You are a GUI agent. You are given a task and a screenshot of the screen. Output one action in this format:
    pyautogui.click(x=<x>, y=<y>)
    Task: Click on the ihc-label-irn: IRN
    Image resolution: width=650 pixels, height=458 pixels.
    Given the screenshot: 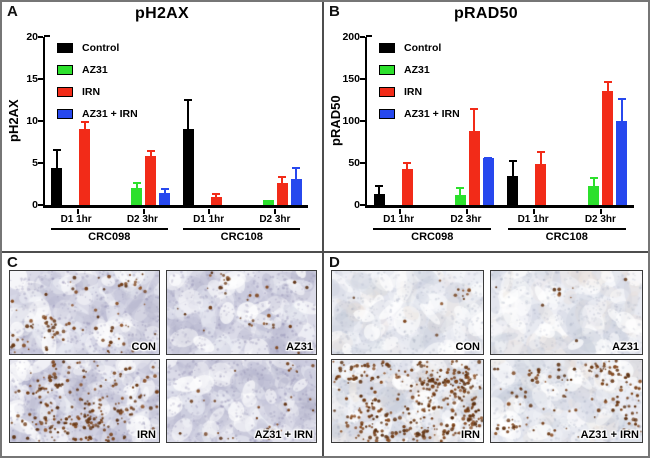 What is the action you would take?
    pyautogui.click(x=470, y=435)
    